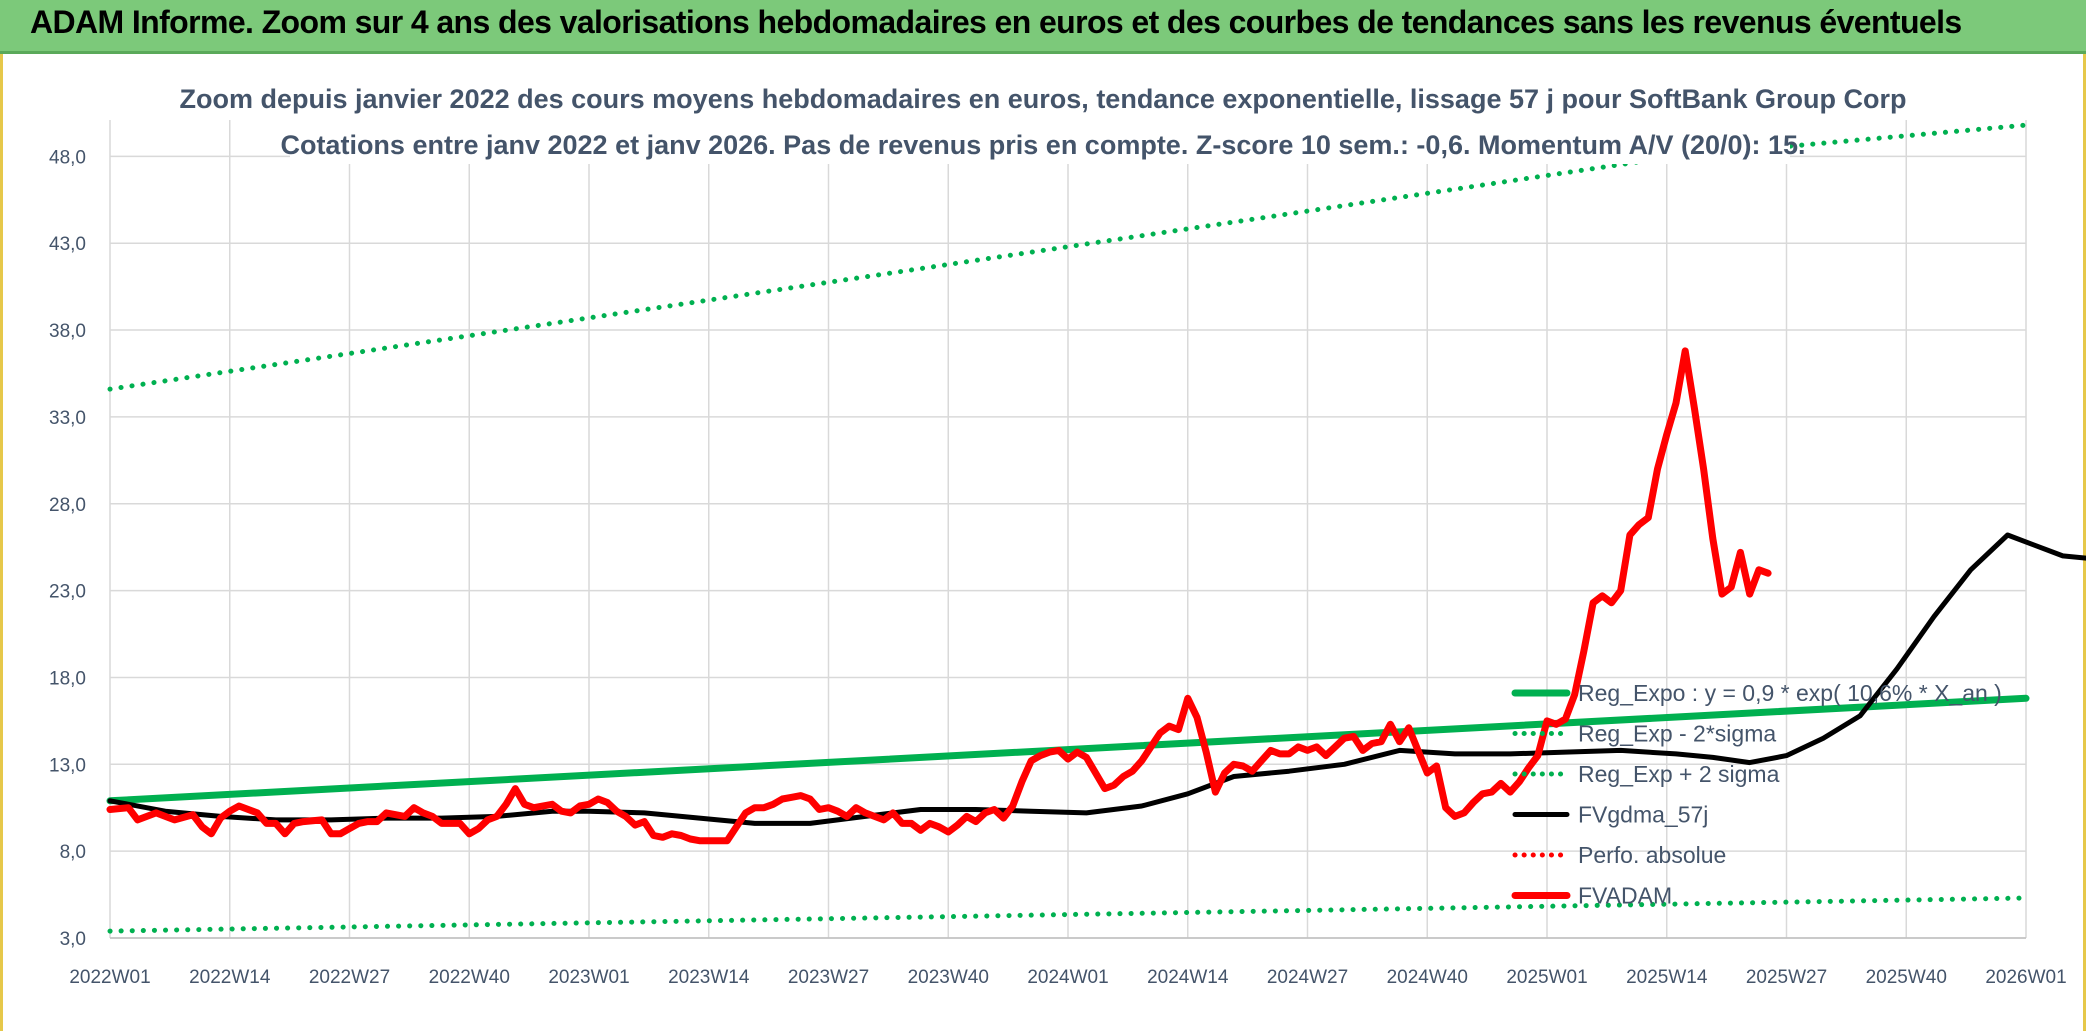  I want to click on x-tick-label: 2024W40, so click(1427, 977).